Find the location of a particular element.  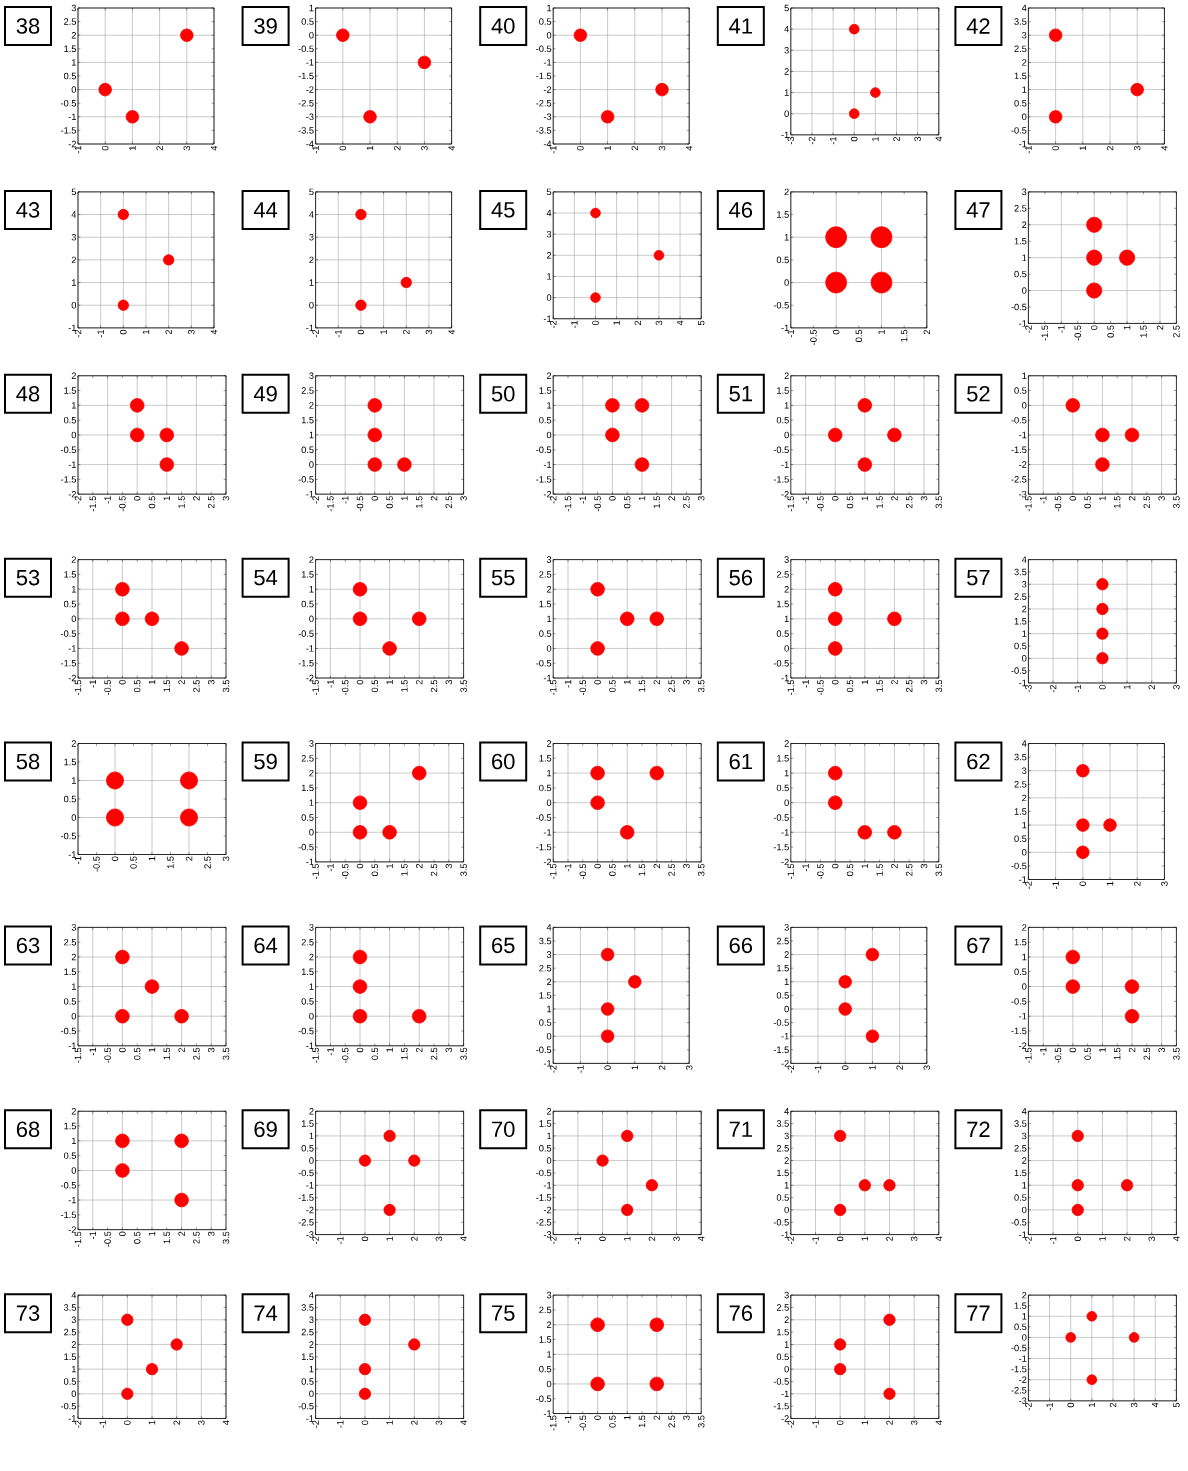

chart-title: 58 is located at coordinates (28, 761).